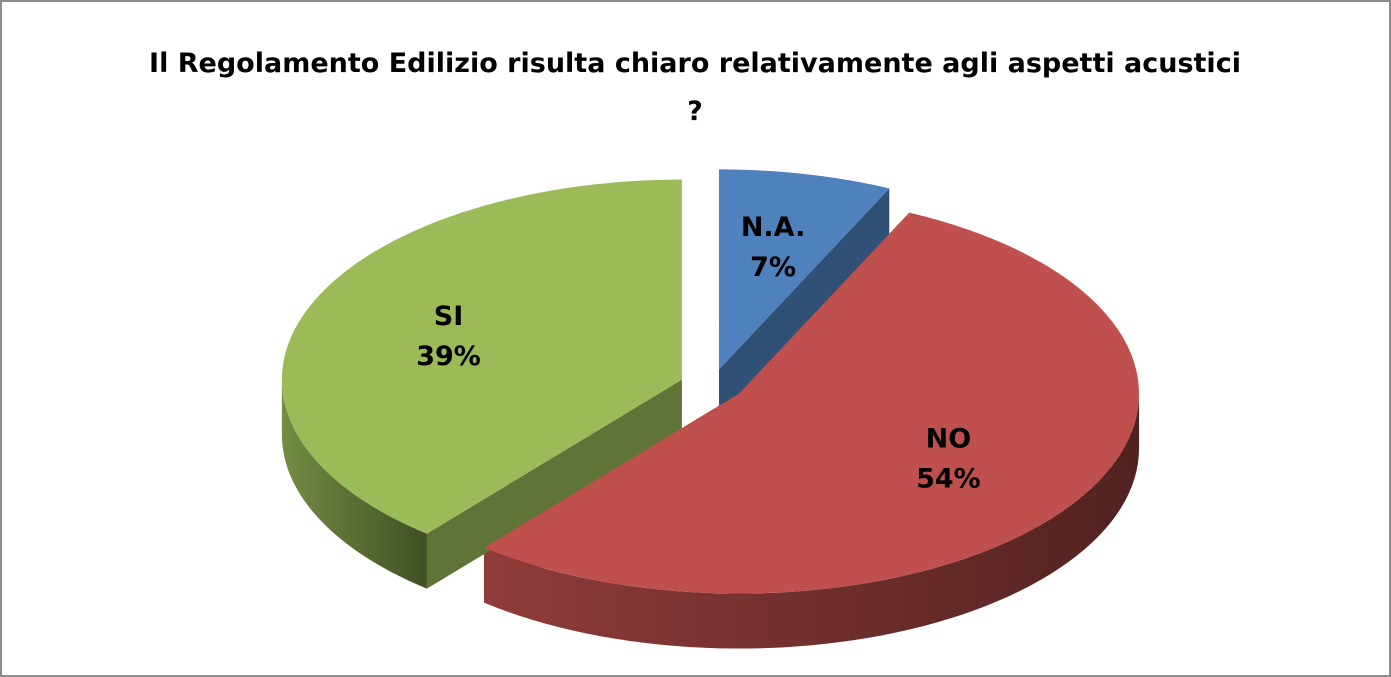 This screenshot has width=1391, height=677. What do you see at coordinates (448, 356) in the screenshot?
I see `slice-value-label: 39%` at bounding box center [448, 356].